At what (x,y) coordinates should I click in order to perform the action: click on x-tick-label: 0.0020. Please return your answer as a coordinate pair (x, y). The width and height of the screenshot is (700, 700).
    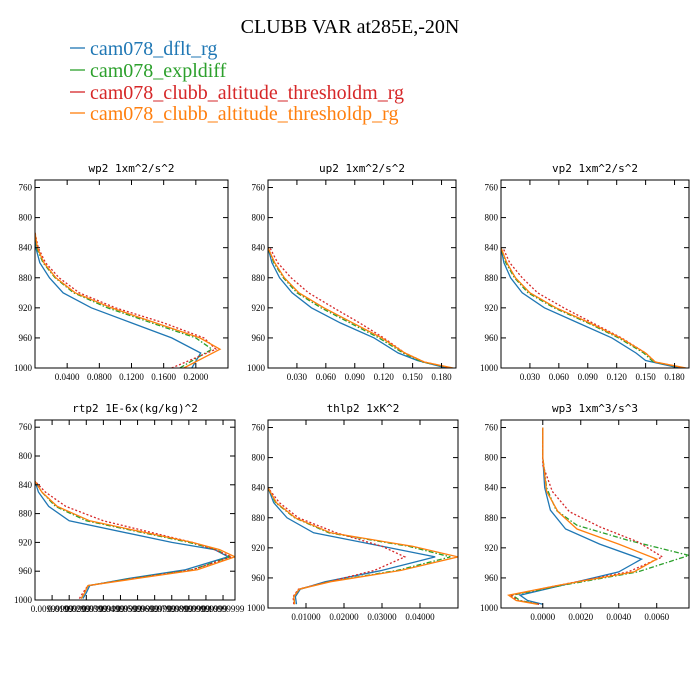
    Looking at the image, I should click on (580, 617).